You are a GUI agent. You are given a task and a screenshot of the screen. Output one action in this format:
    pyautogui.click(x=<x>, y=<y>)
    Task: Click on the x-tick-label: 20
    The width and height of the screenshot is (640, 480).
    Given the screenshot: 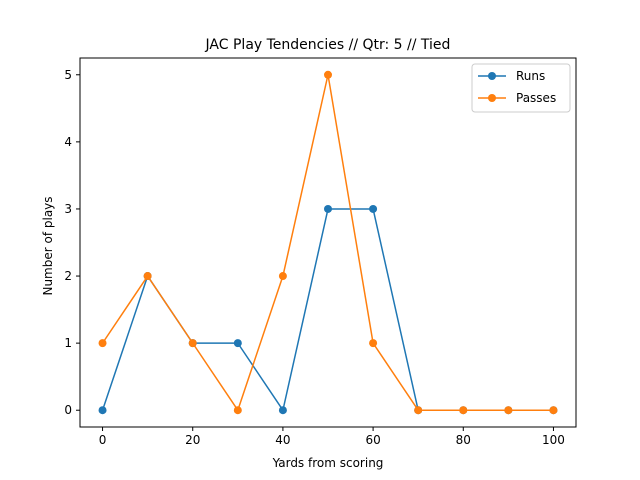 What is the action you would take?
    pyautogui.click(x=192, y=440)
    